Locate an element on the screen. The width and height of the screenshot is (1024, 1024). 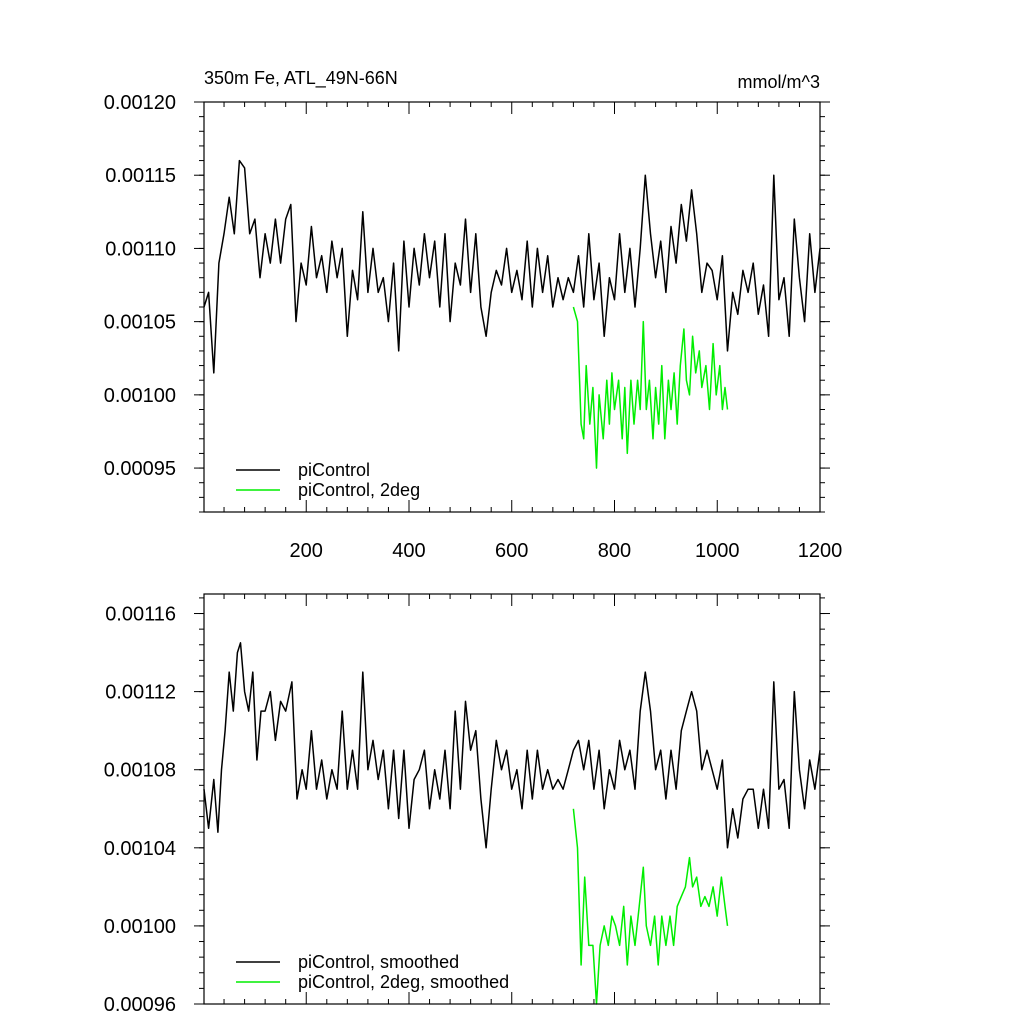
y-tick-label: 0.00095 is located at coordinates (140, 469).